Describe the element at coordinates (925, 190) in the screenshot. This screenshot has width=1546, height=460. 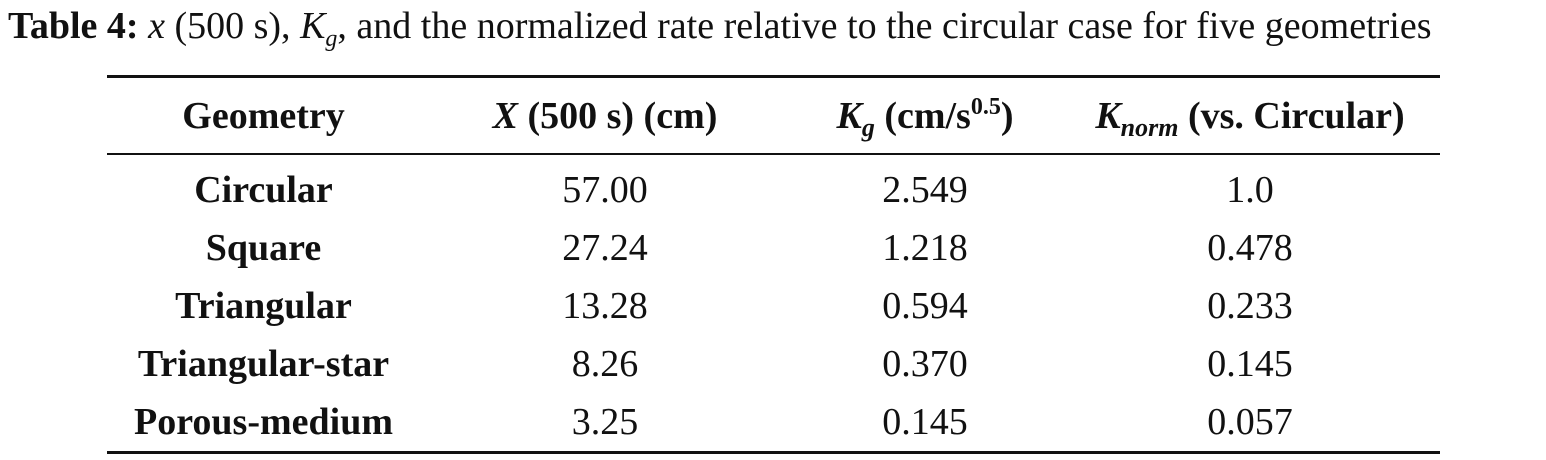
I see `cell-kg: 2.549` at that location.